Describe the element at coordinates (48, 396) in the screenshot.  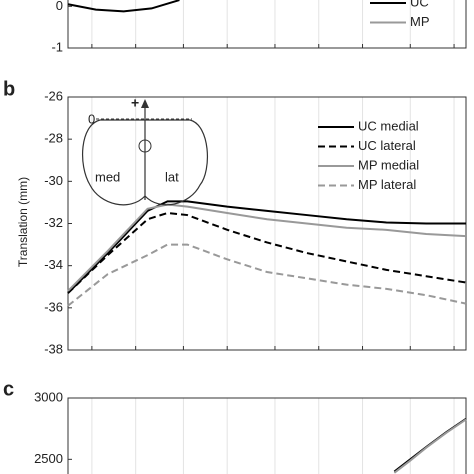
I see `y-tick-label: 3000` at that location.